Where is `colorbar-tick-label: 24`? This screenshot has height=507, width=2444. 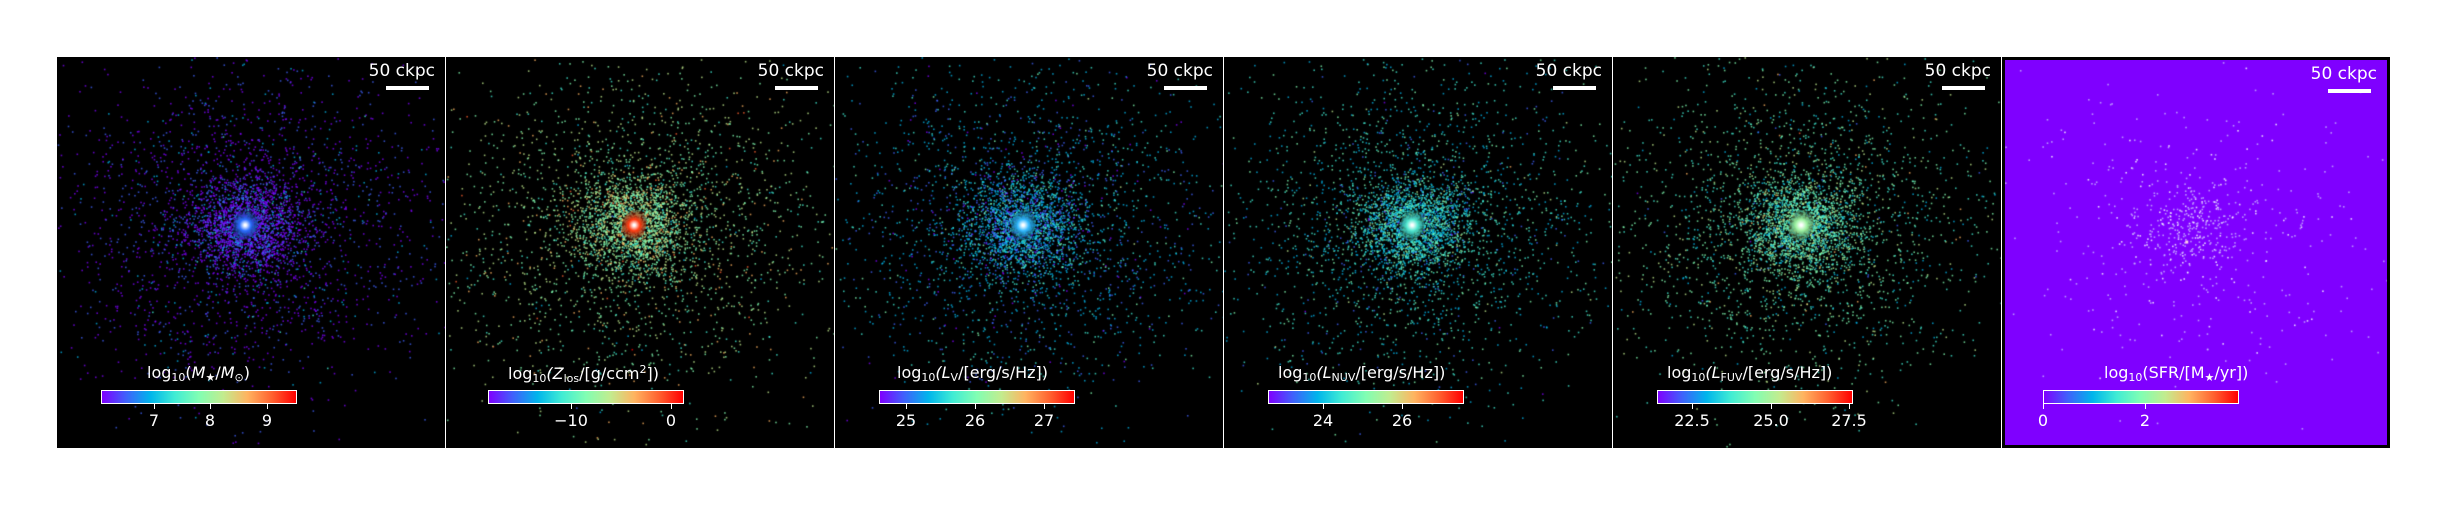
colorbar-tick-label: 24 is located at coordinates (1323, 420).